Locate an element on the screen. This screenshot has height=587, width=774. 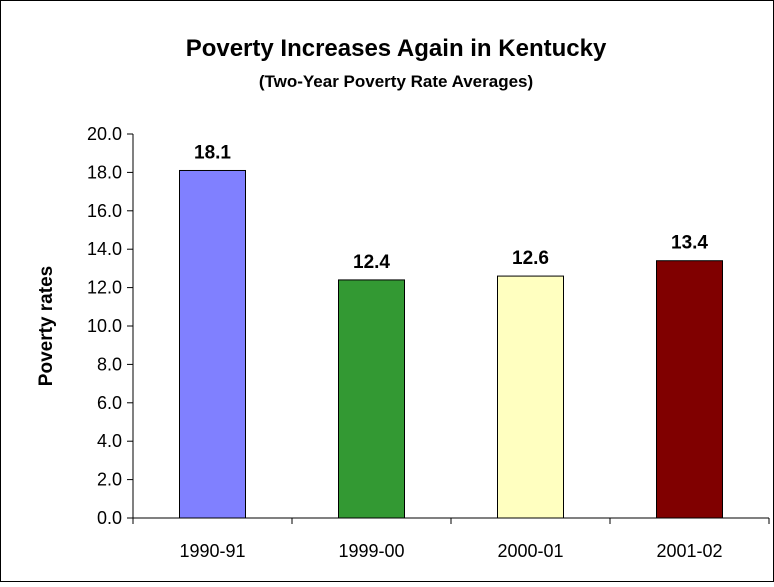
x-axis-labels: 1990-91 1999-00 2000-01 2001-02 is located at coordinates (450, 551).